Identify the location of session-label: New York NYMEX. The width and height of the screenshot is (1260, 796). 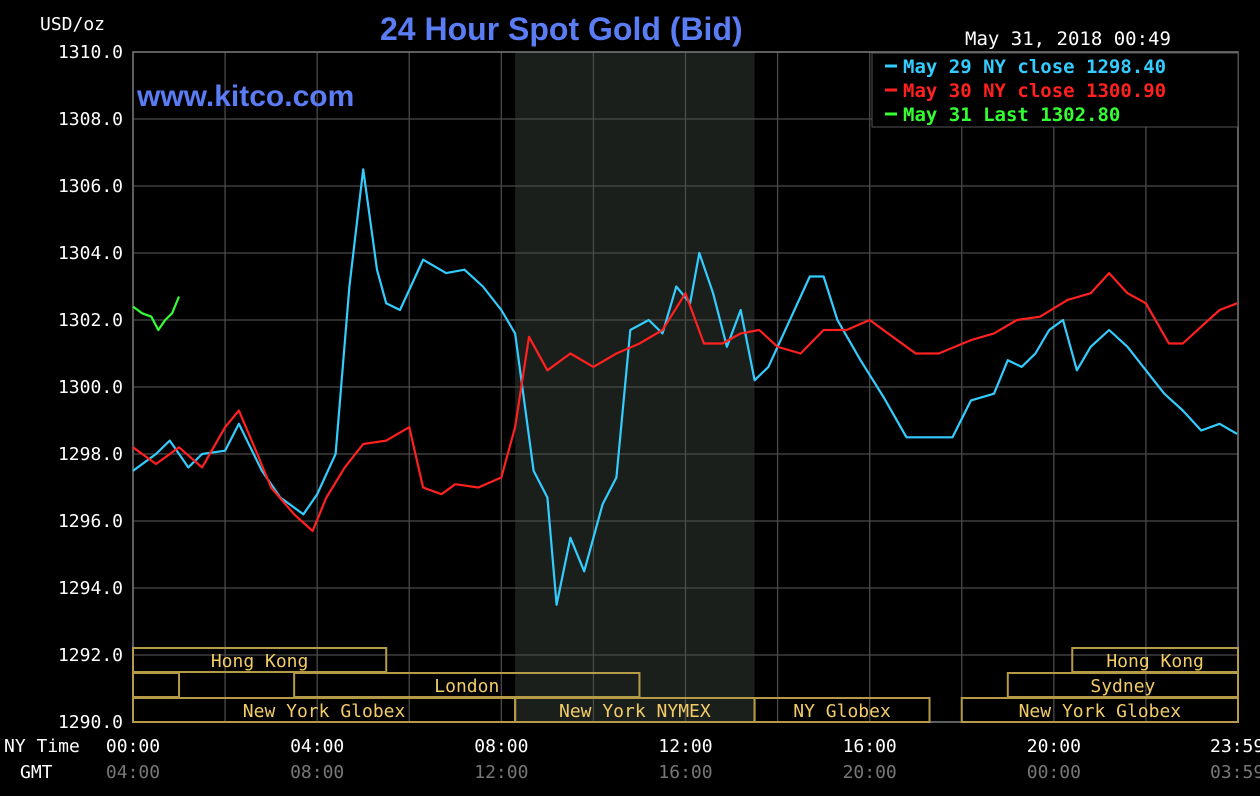
(635, 711).